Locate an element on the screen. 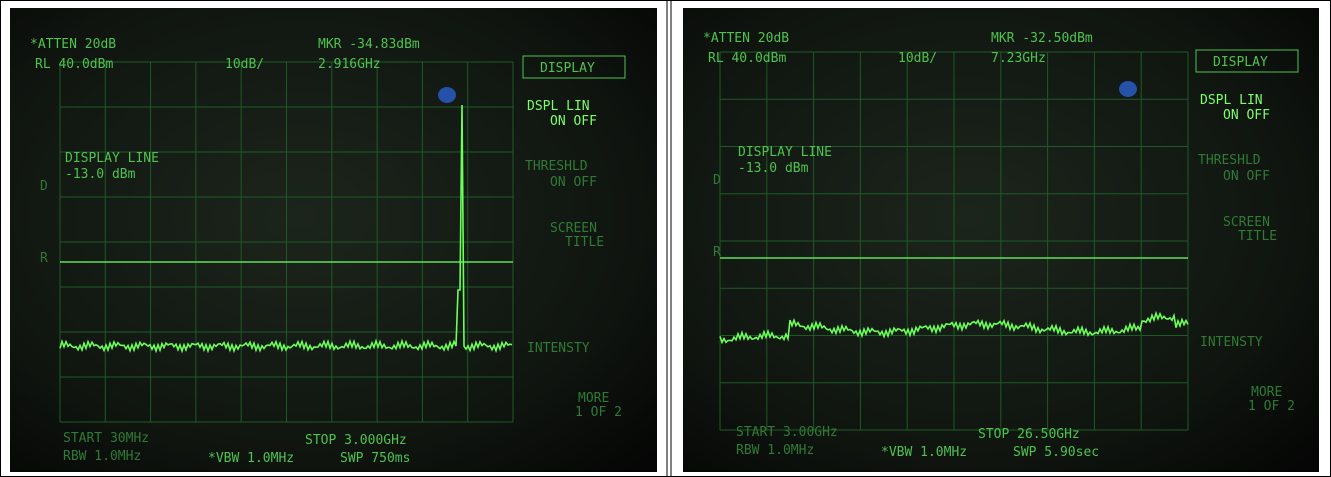 The width and height of the screenshot is (1331, 477). screen-text: 2.916GHz is located at coordinates (349, 64).